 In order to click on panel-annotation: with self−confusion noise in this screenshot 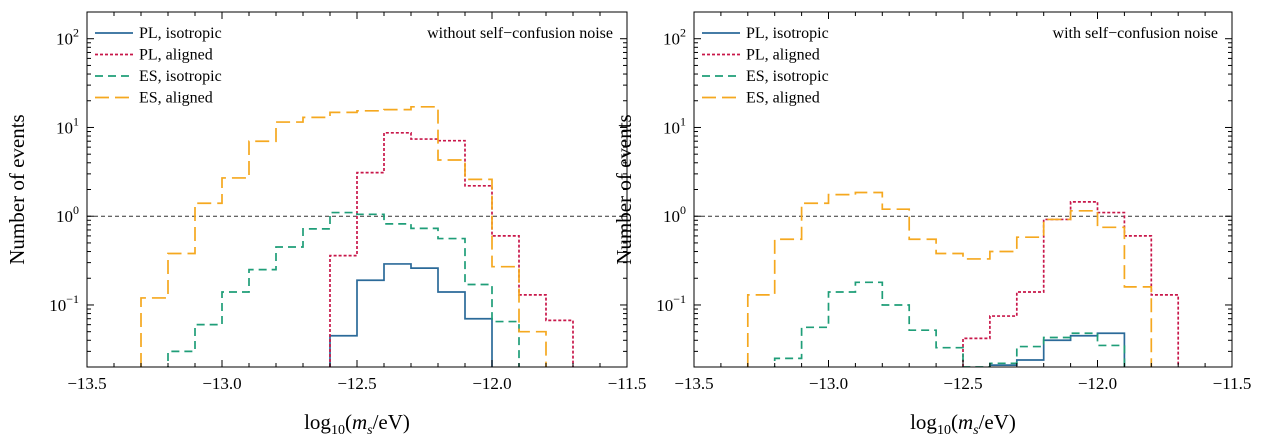, I will do `click(1135, 33)`.